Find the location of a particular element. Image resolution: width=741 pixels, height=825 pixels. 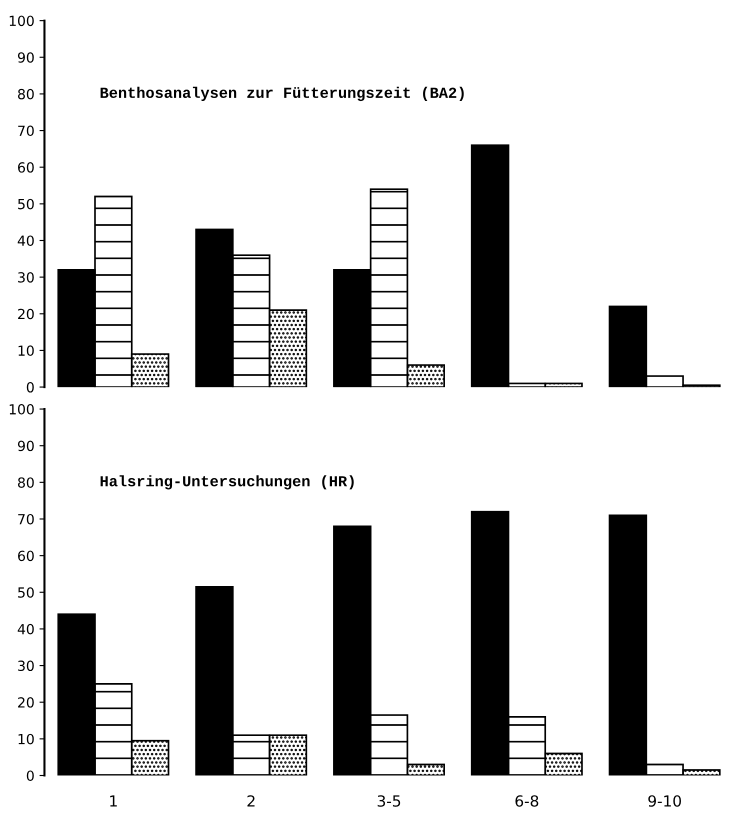

x-tick-label: 3-5 is located at coordinates (389, 801).